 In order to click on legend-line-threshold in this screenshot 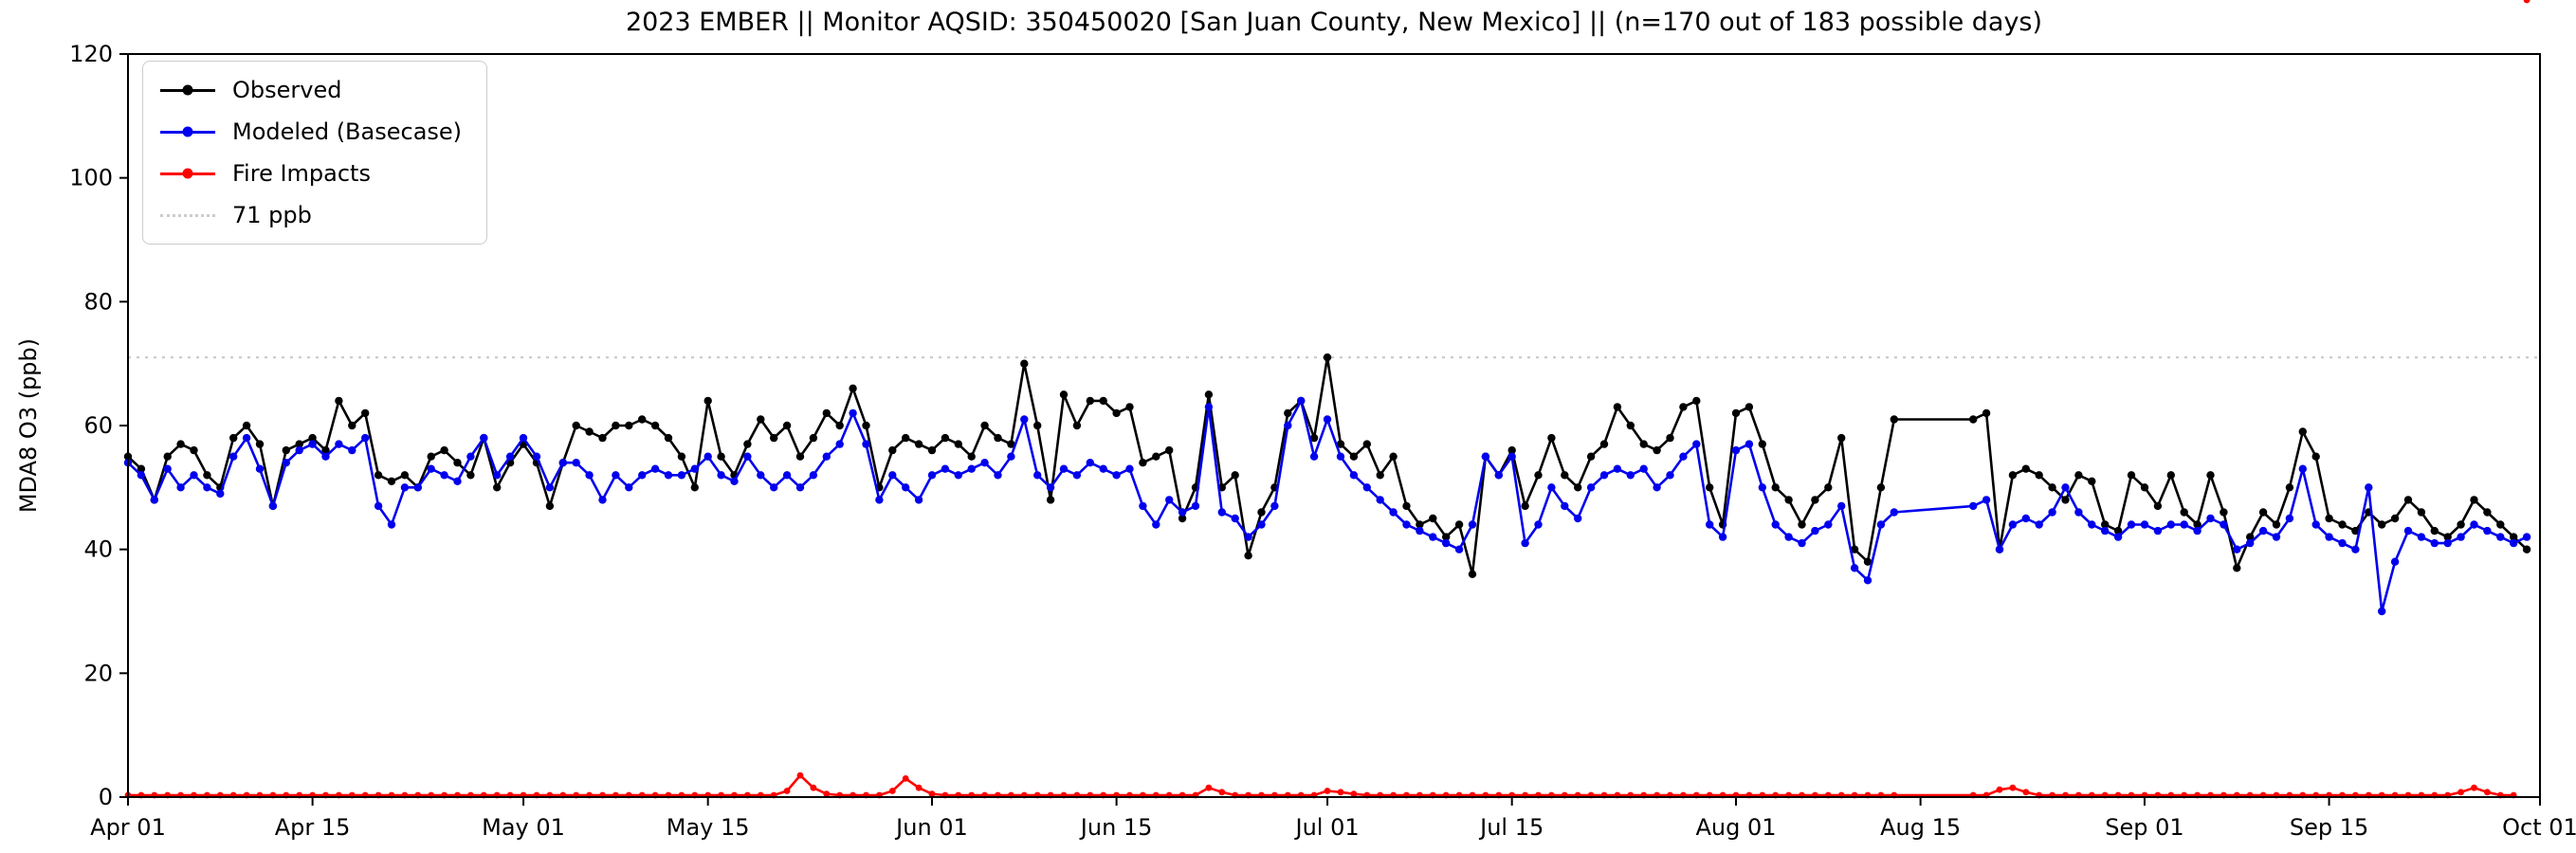, I will do `click(187, 215)`.